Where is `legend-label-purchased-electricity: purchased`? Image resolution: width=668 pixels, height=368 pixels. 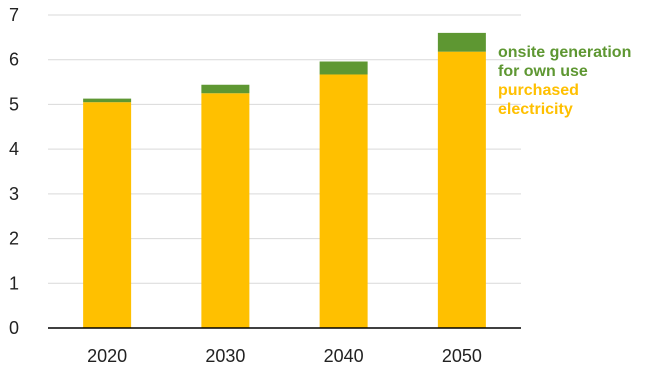
legend-label-purchased-electricity: purchased is located at coordinates (538, 90).